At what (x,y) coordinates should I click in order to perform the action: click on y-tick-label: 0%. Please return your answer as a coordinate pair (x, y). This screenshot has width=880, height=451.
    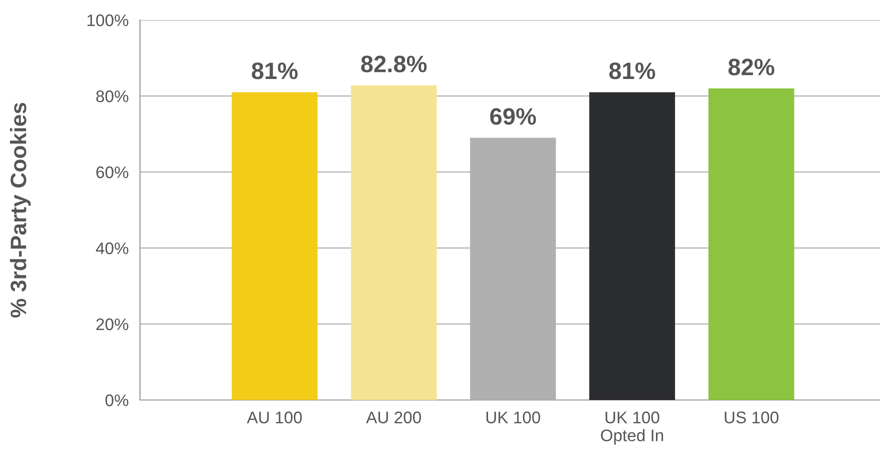
    Looking at the image, I should click on (116, 400).